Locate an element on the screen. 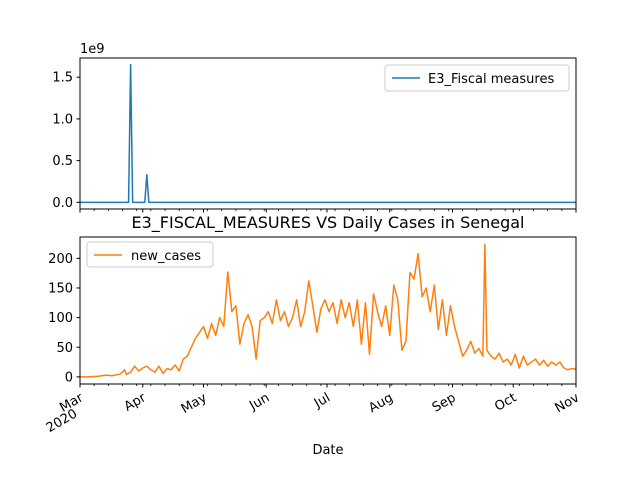 The image size is (640, 480). bottom-y-tick-label: 100 is located at coordinates (60, 318).